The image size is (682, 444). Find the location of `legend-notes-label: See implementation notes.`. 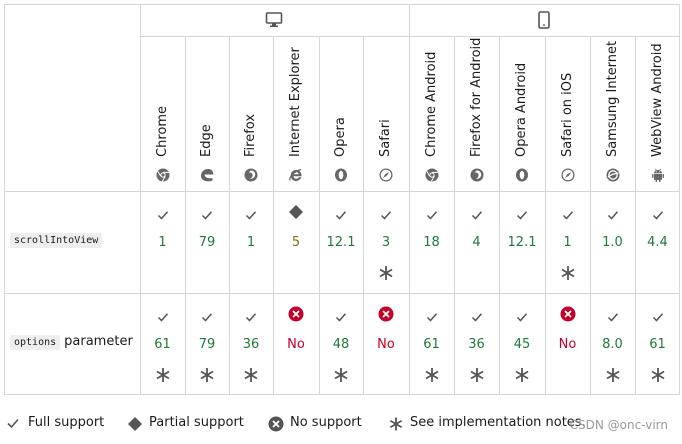

legend-notes-label: See implementation notes. is located at coordinates (498, 422).